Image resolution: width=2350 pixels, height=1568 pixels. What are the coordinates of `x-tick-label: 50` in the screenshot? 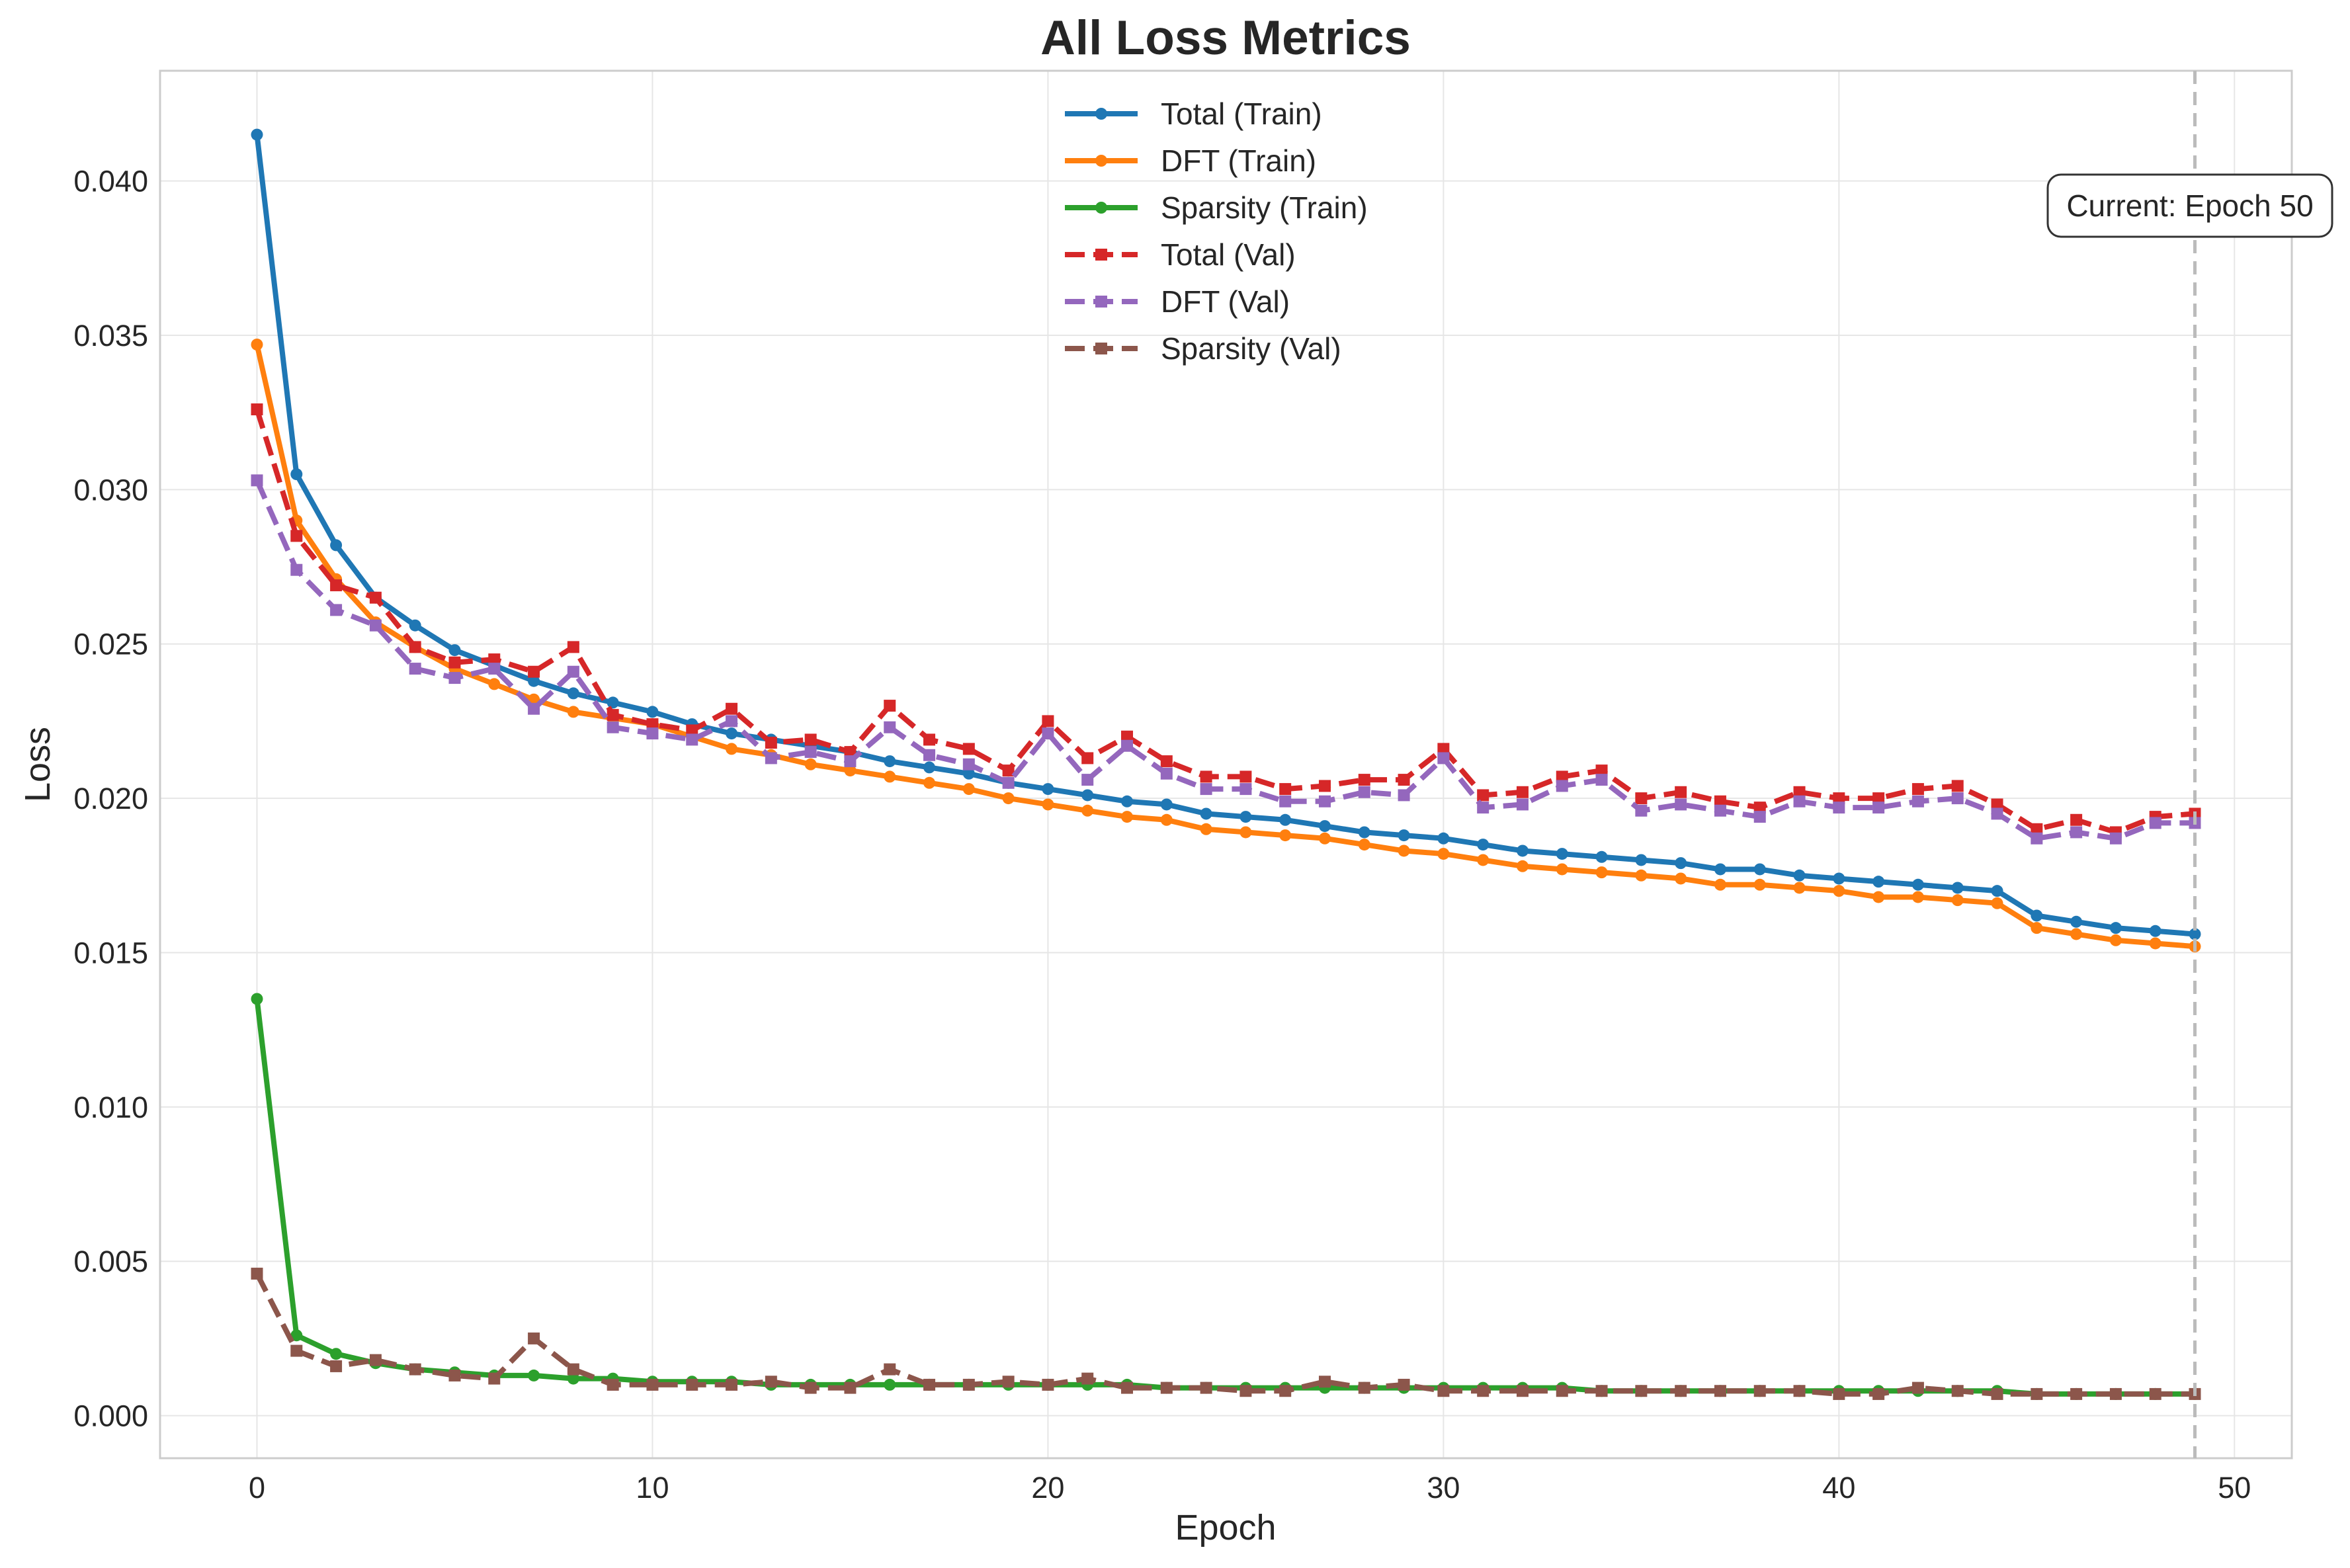 It's located at (2234, 1488).